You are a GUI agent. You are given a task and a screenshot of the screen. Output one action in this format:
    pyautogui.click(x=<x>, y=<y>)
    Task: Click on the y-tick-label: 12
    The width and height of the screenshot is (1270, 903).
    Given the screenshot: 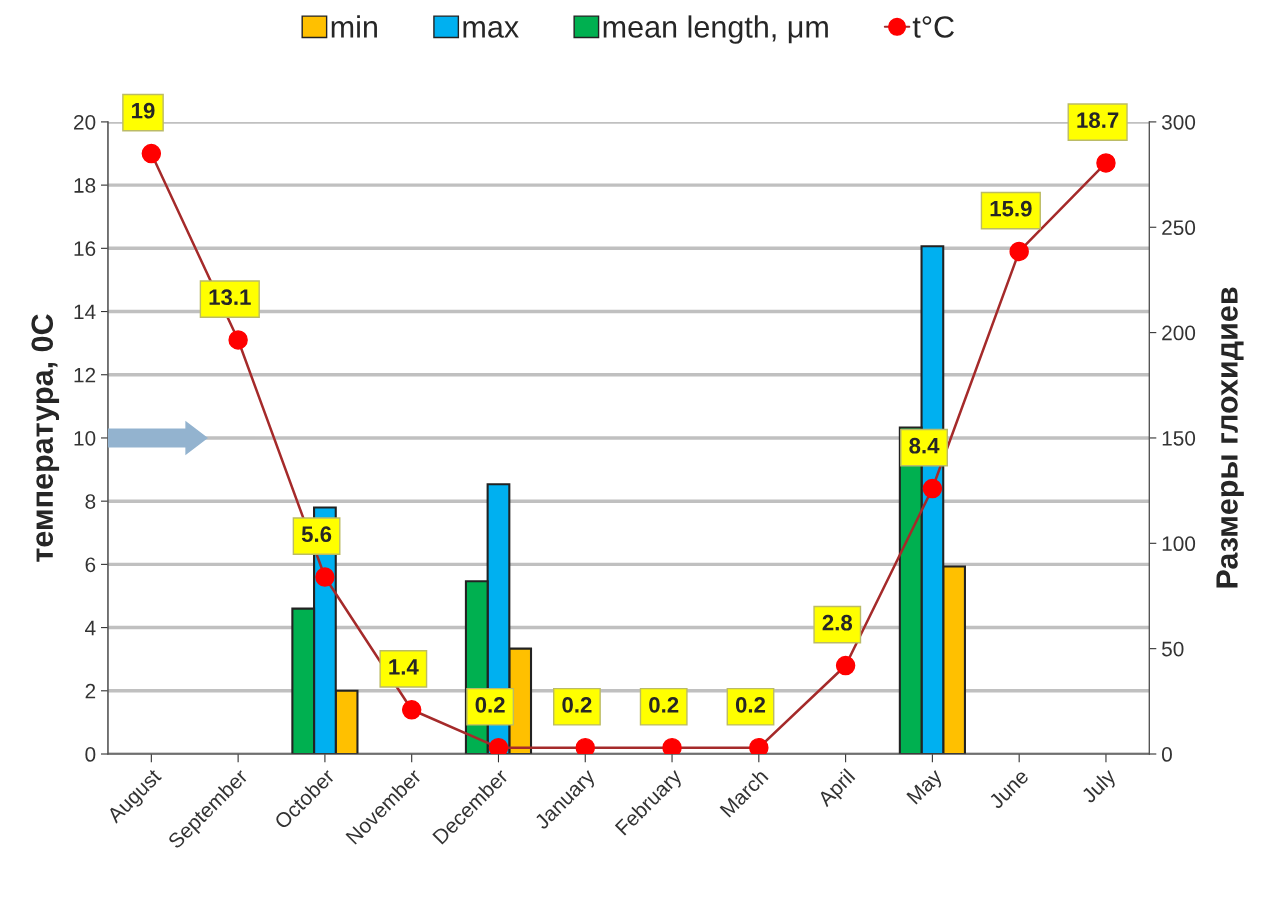 What is the action you would take?
    pyautogui.click(x=85, y=375)
    